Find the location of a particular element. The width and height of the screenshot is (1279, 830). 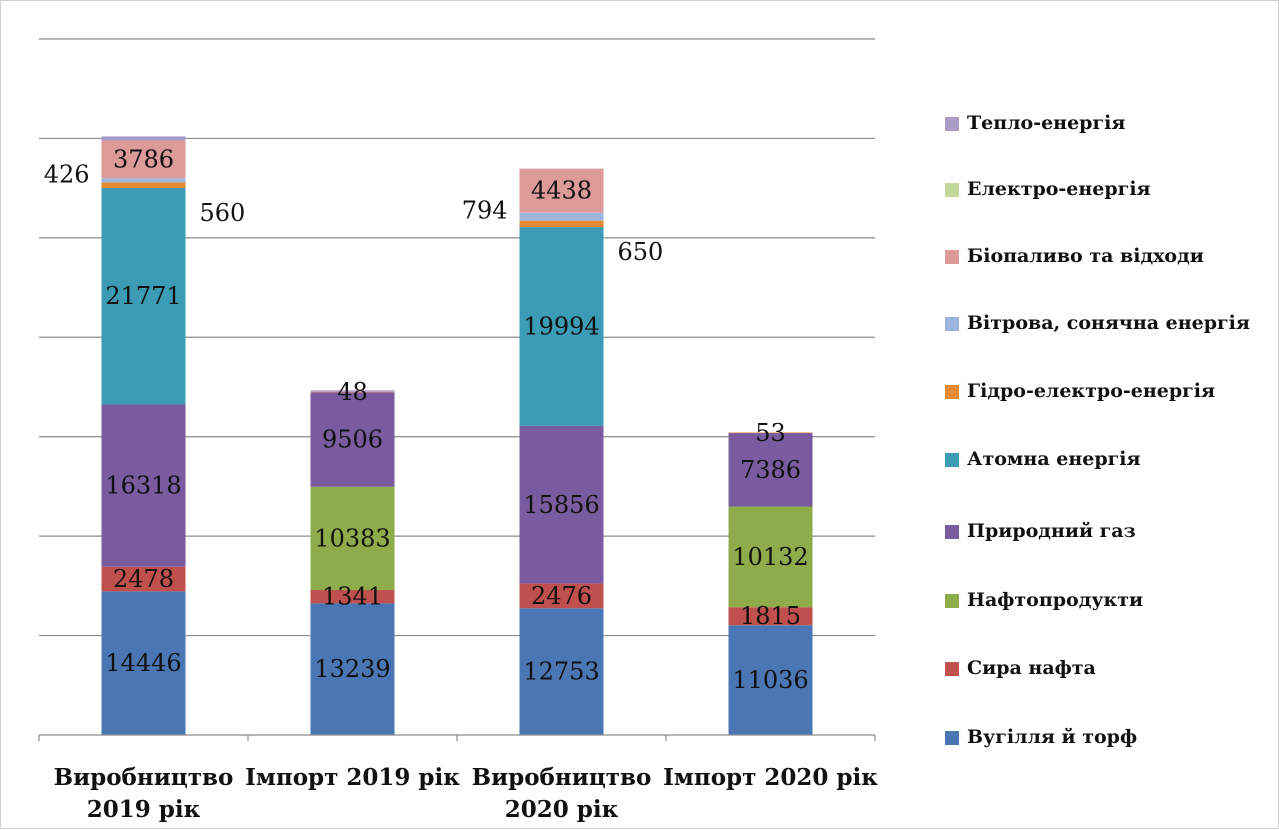

category-label: Виробництво 2020 рік is located at coordinates (562, 793).